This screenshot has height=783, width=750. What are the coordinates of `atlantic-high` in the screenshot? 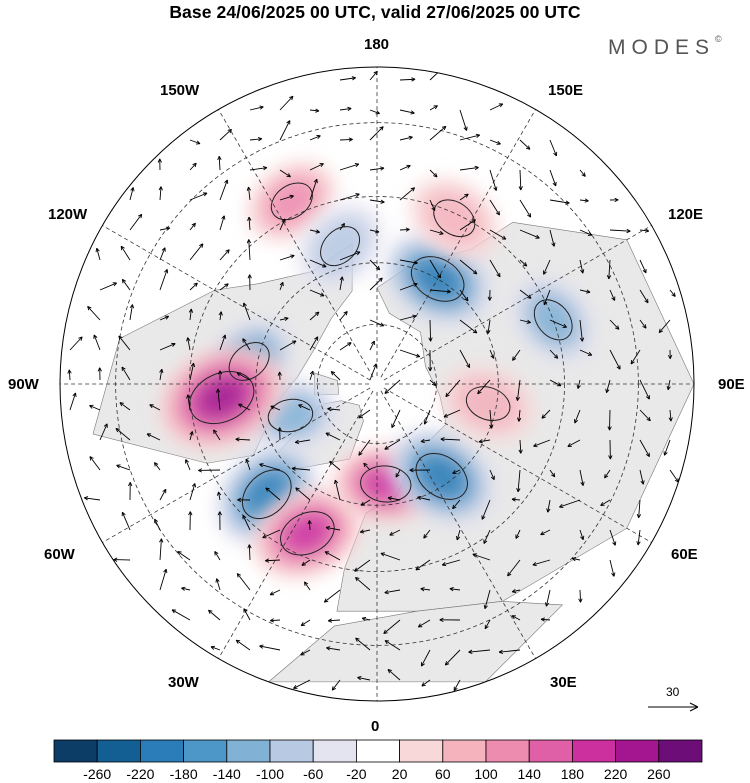 It's located at (307, 533).